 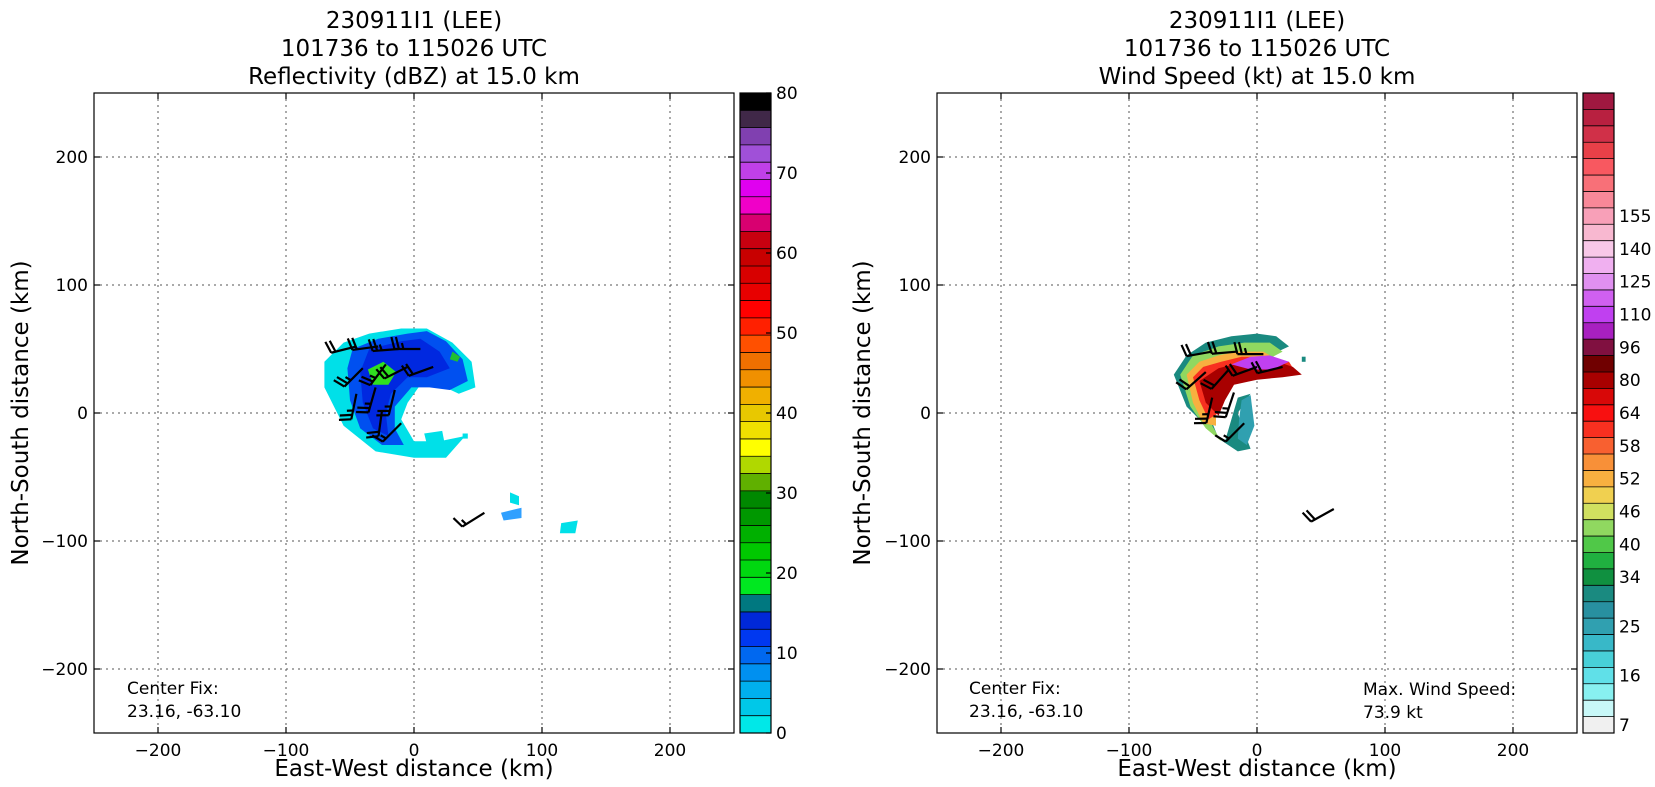 What do you see at coordinates (915, 158) in the screenshot?
I see `y-tick-label: 200` at bounding box center [915, 158].